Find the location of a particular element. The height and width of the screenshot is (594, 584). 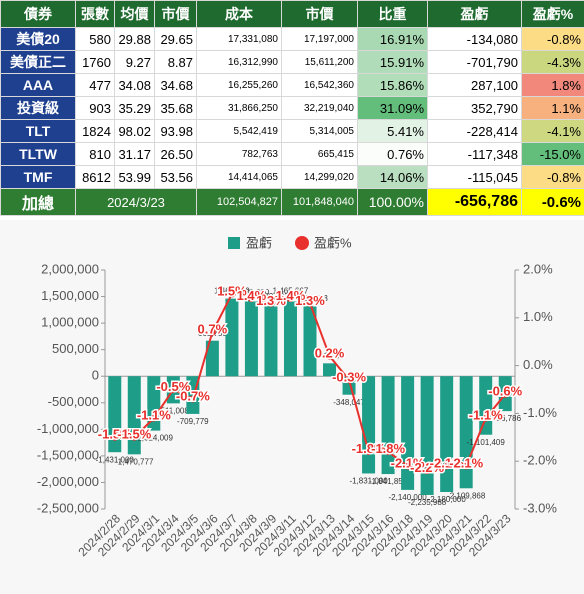

data-cell: 1.8% is located at coordinates (552, 85).